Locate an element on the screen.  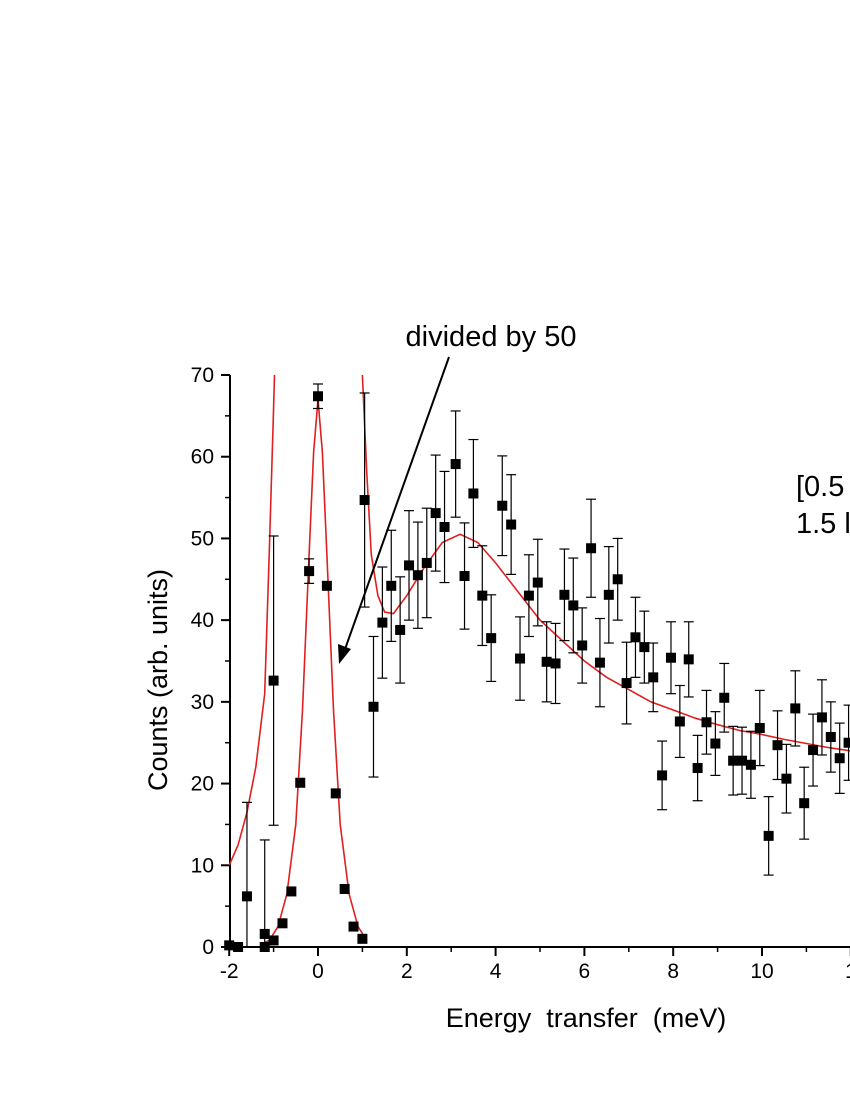
y-axis-title: Counts (arb. units) is located at coordinates (158, 680).